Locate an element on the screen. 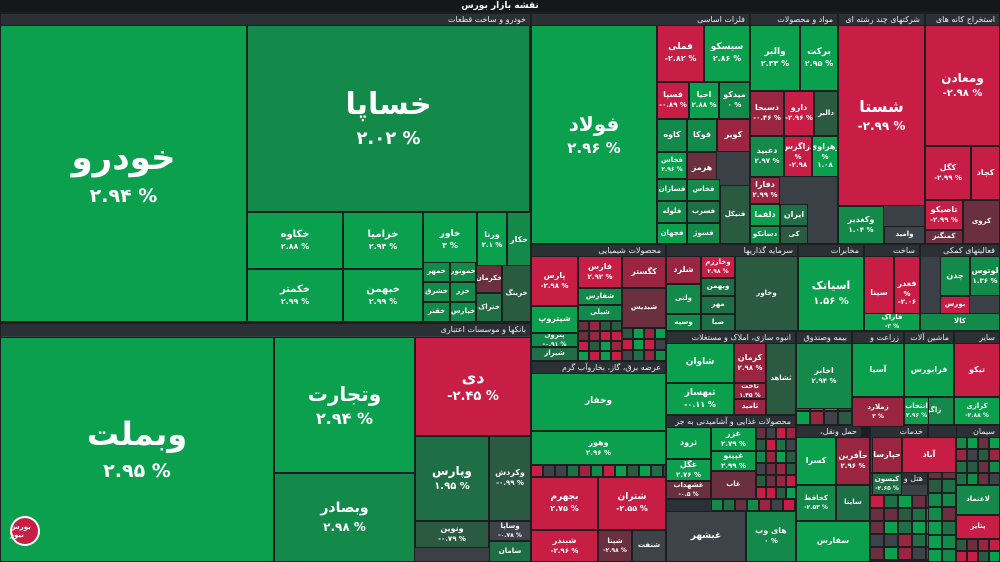 The height and width of the screenshot is (562, 1000). sector-title: محصولات غذایی و آشامیدنی به جز is located at coordinates (731, 422).